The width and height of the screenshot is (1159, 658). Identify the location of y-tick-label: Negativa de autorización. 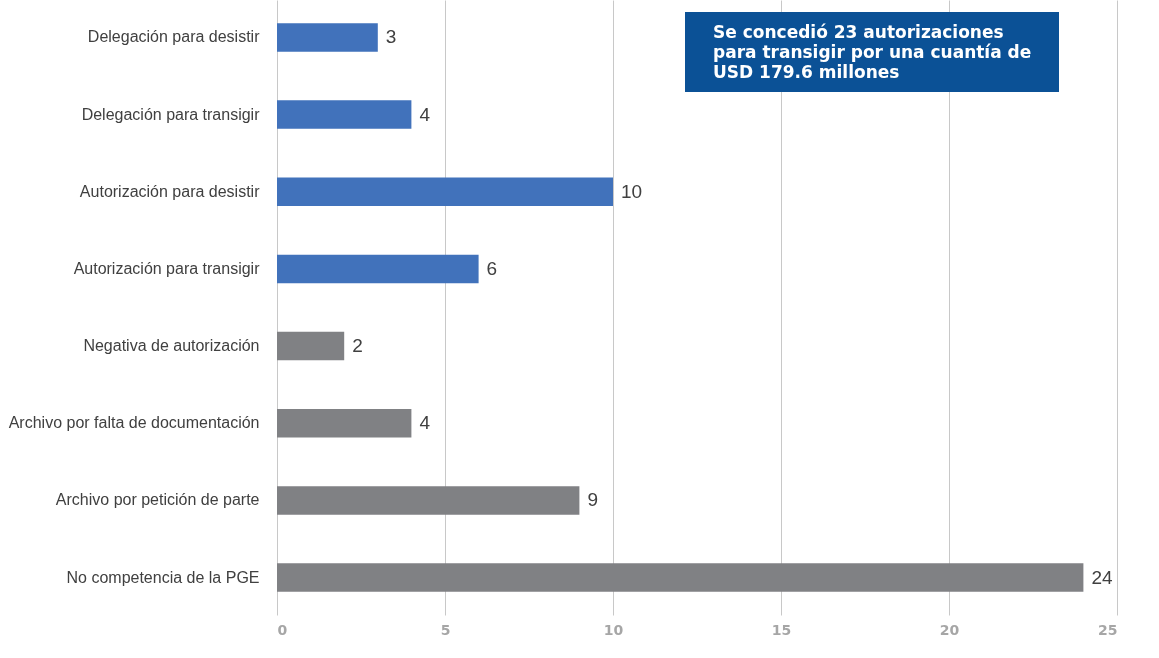
(171, 346).